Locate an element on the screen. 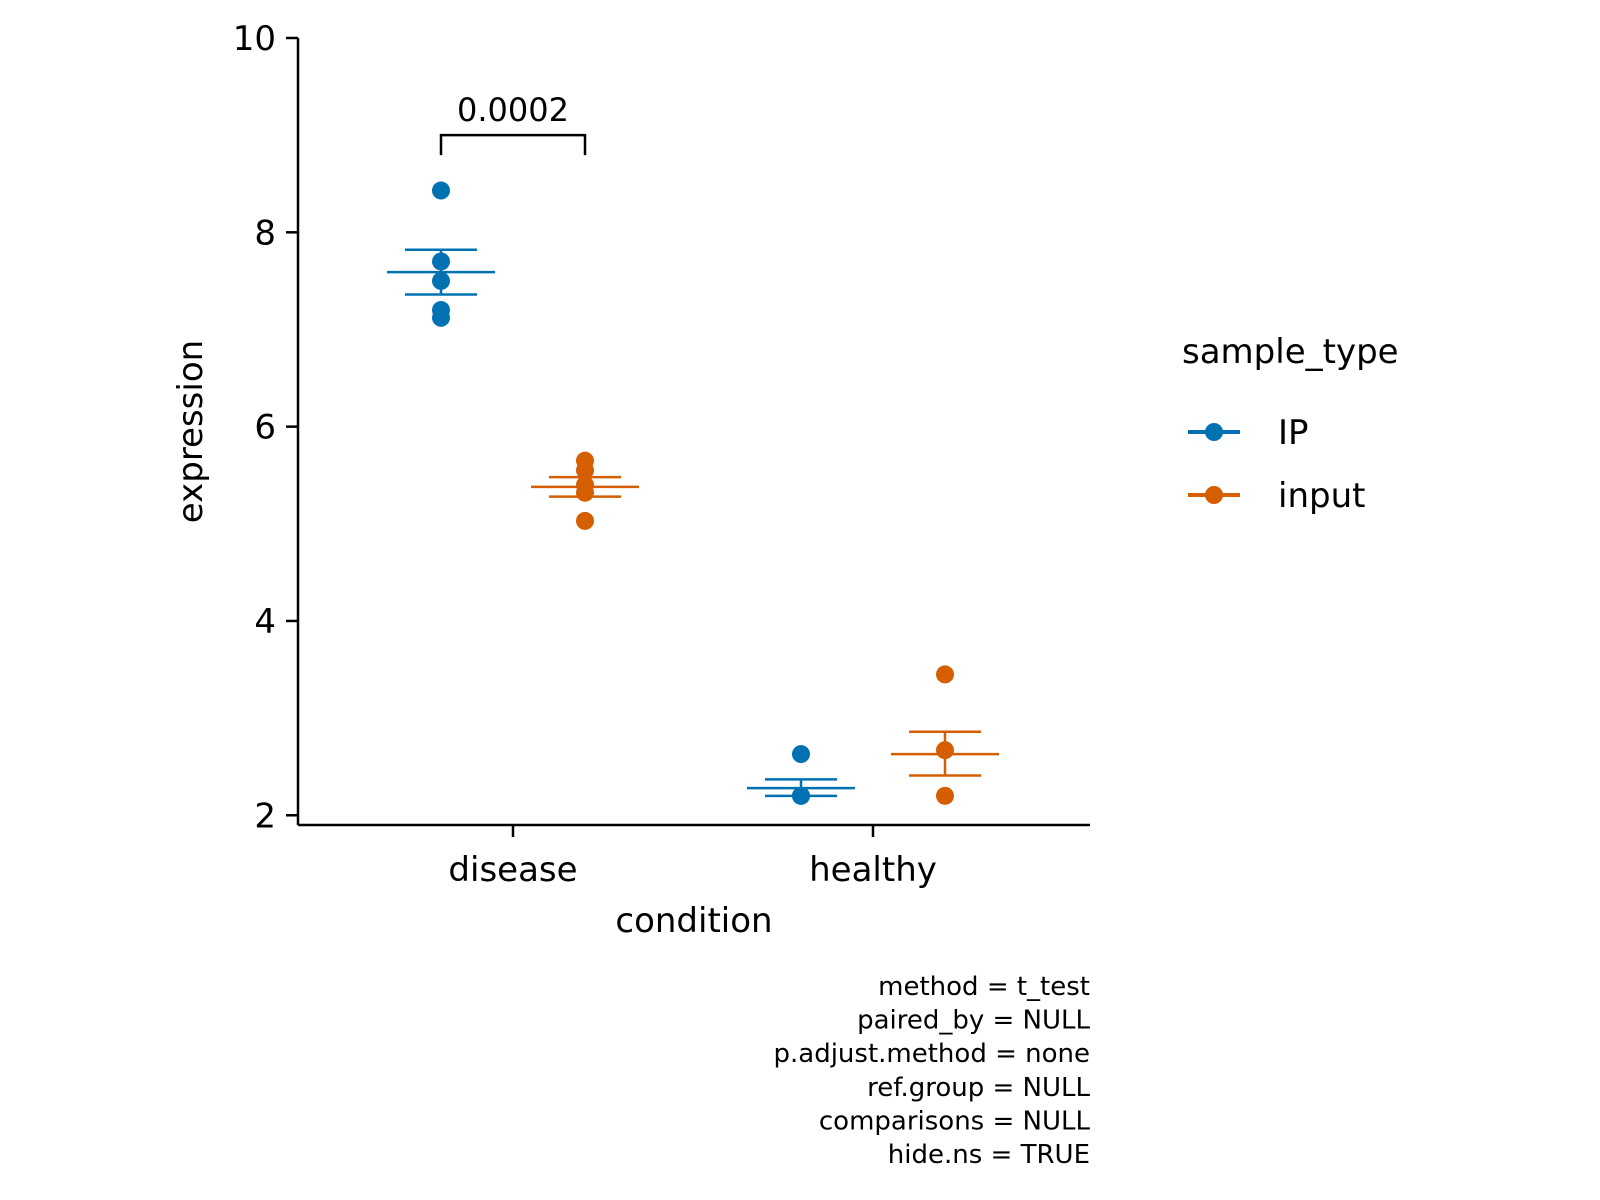 This screenshot has width=1600, height=1200. y-tick-label: 6 is located at coordinates (265, 428).